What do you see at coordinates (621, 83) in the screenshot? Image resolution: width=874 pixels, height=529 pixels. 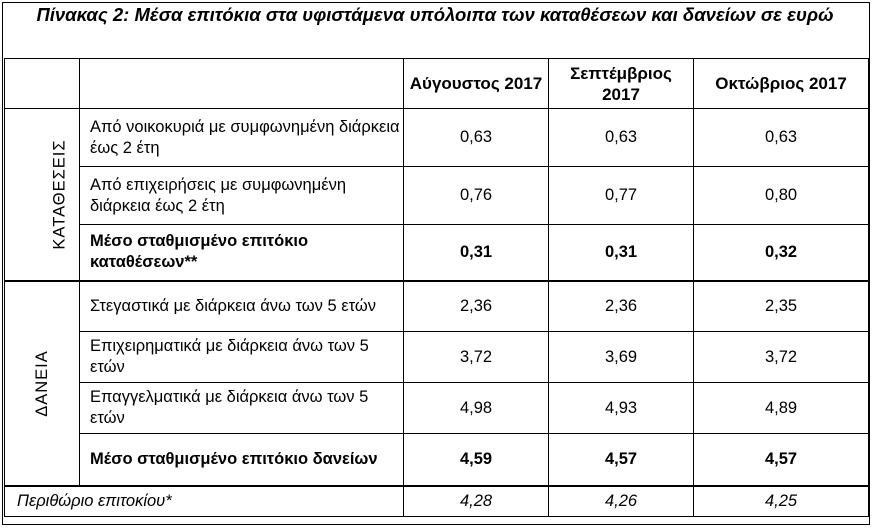 I see `column-header-september: Σεπτέμβριος 2017` at bounding box center [621, 83].